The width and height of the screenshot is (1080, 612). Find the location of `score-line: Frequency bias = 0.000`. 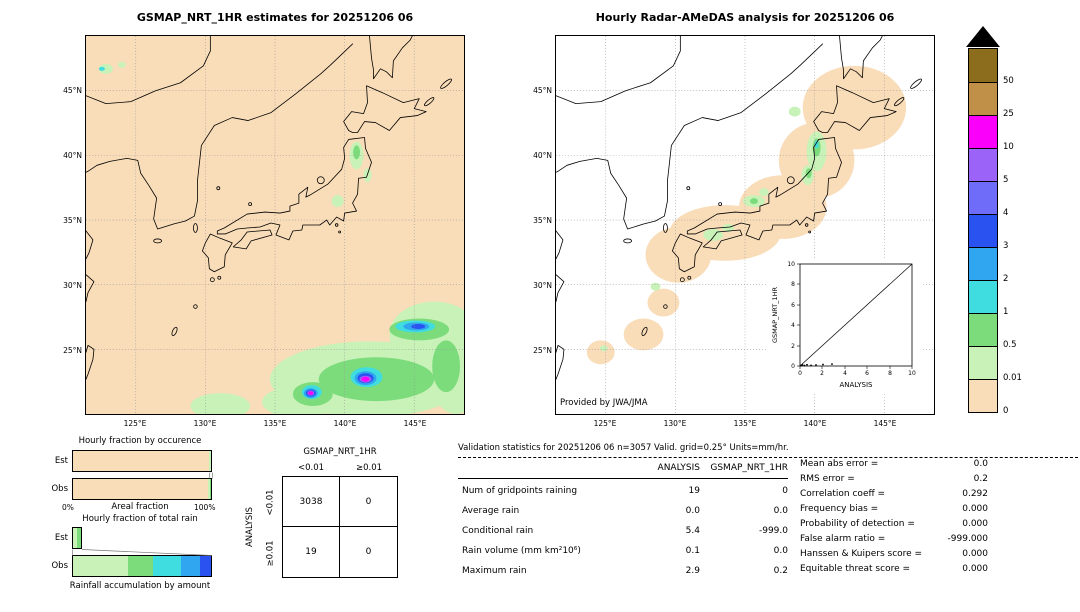

score-line: Frequency bias = 0.000 is located at coordinates (894, 509).